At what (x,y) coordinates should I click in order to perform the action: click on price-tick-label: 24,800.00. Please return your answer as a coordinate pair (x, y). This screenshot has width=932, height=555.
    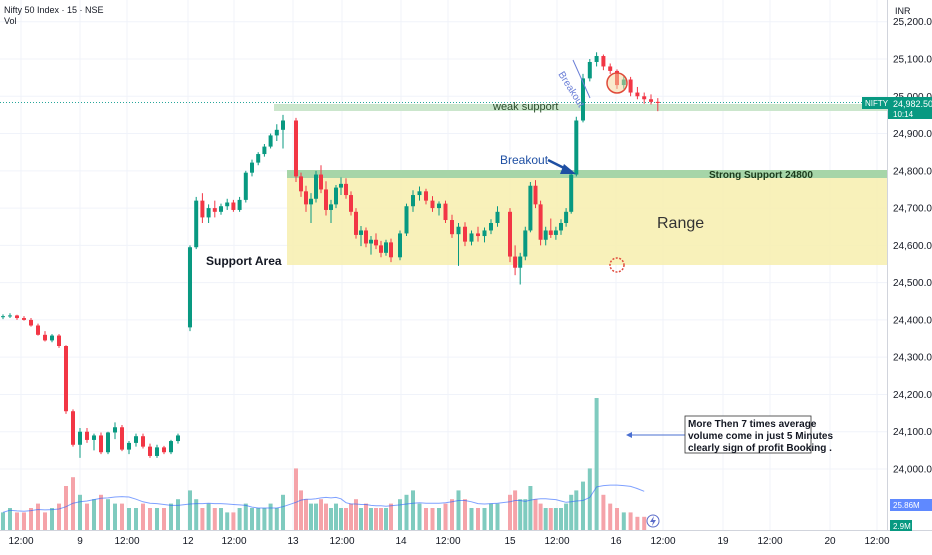
    Looking at the image, I should click on (912, 171).